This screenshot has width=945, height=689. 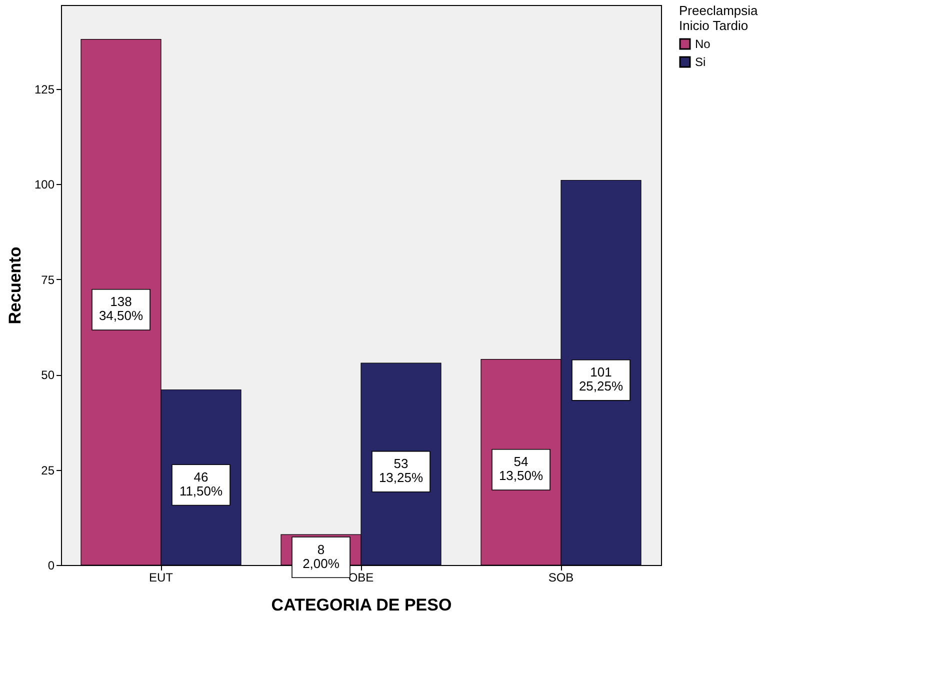 I want to click on legend-label: Si, so click(x=700, y=62).